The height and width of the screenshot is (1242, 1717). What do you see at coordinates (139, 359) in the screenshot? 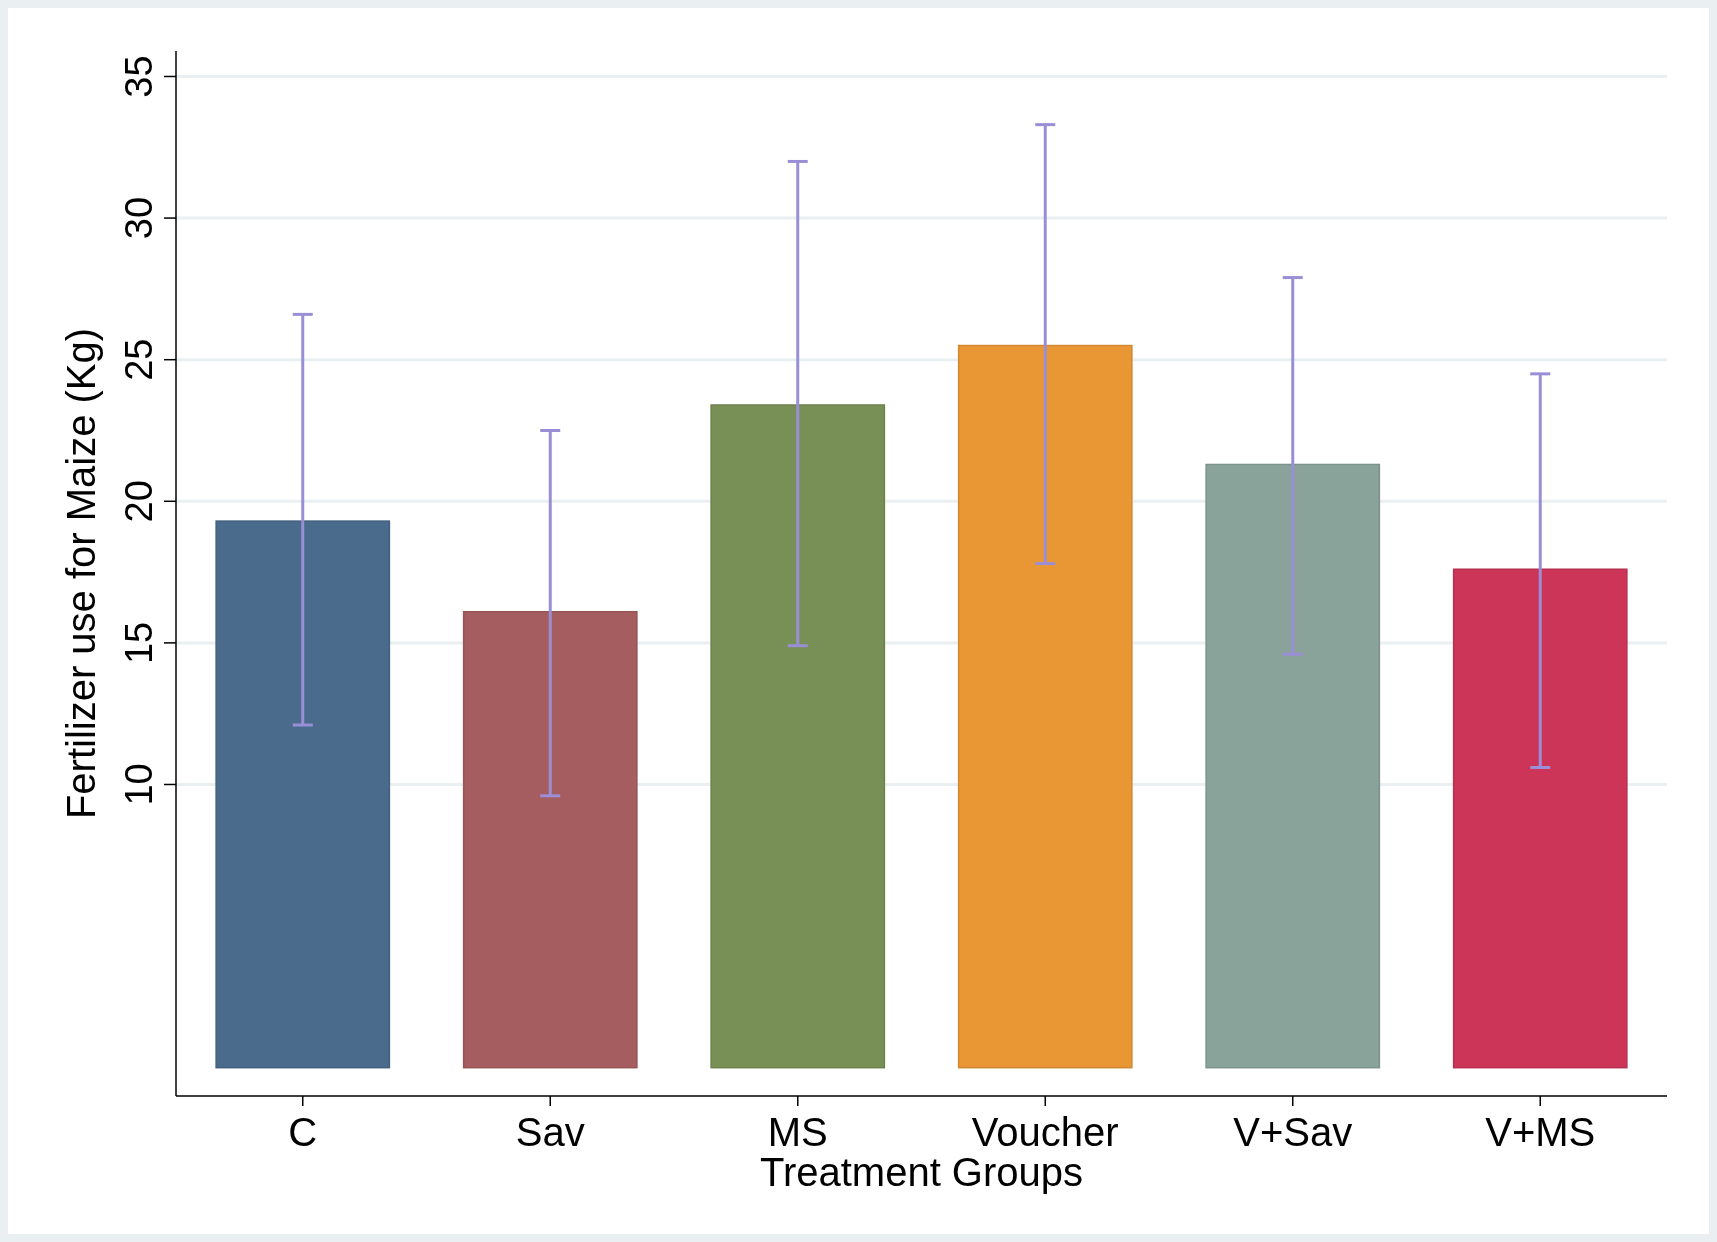
I see `y-tick-label: 25` at bounding box center [139, 359].